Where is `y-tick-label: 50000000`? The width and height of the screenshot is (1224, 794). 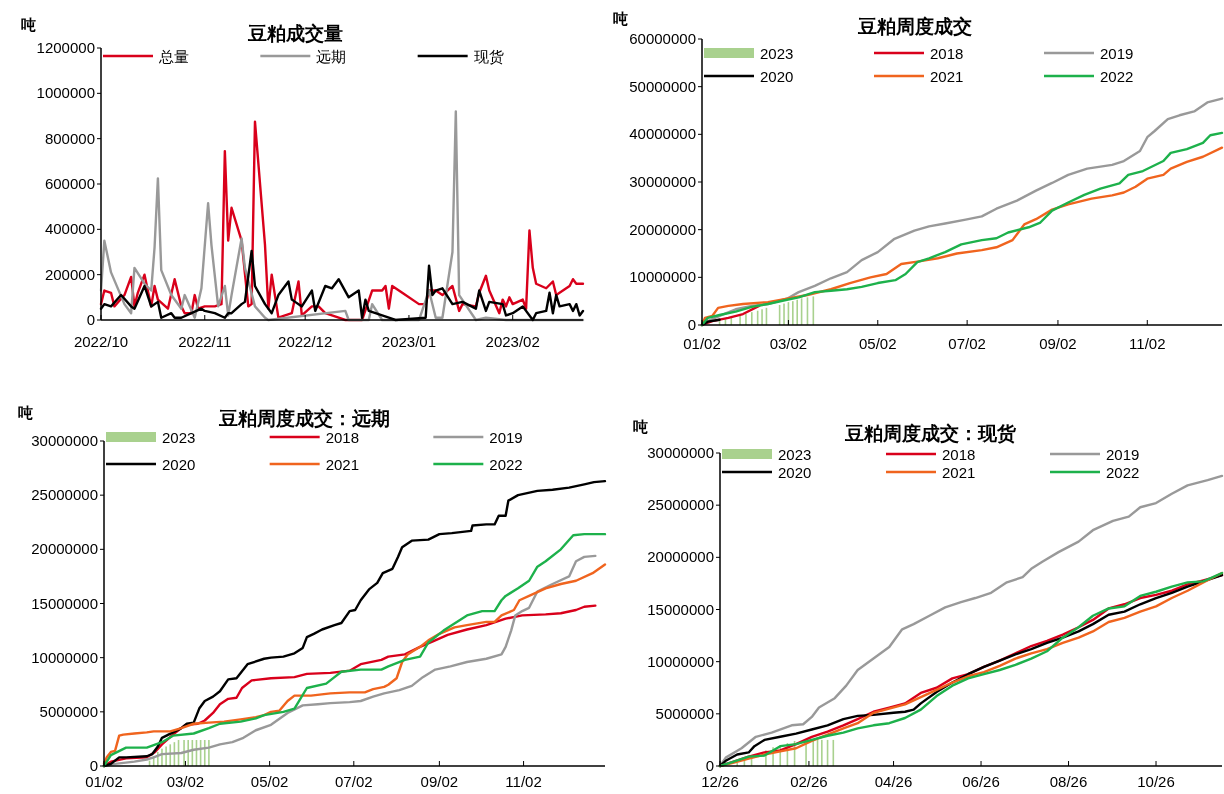 y-tick-label: 50000000 is located at coordinates (662, 86).